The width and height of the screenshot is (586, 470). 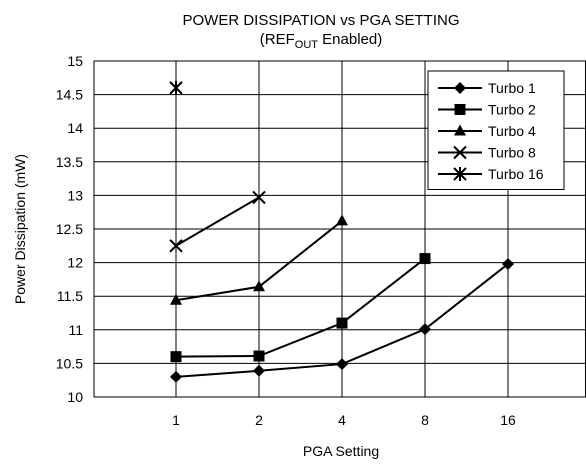 I want to click on x-tick-label: 1, so click(x=176, y=420).